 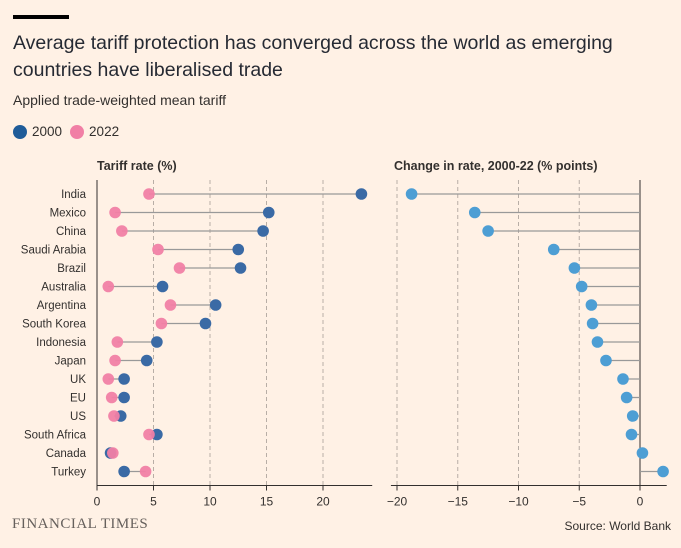 I want to click on legend-item-2022: 2022, so click(x=94, y=131).